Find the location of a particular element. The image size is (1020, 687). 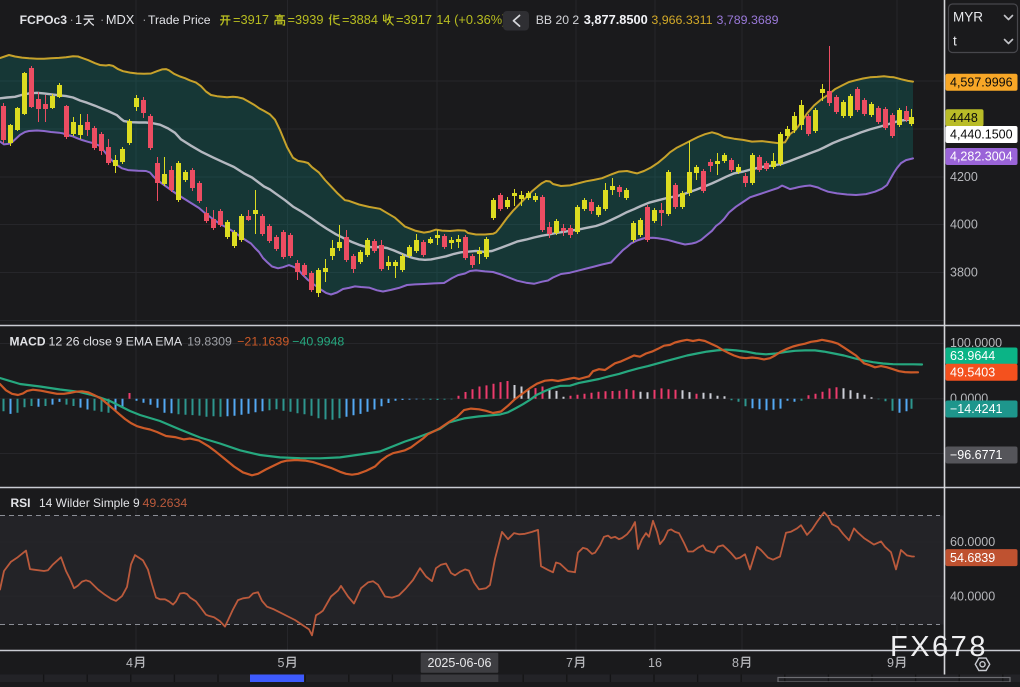

svg-text: 19.8309 is located at coordinates (209, 342).